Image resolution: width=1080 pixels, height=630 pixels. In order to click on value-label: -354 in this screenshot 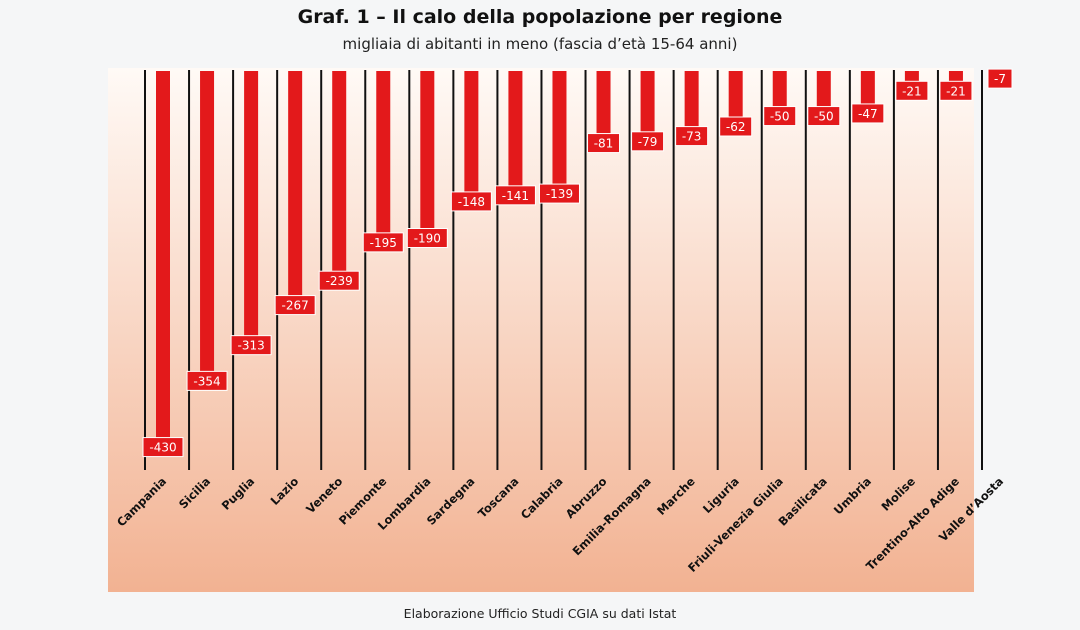, I will do `click(206, 381)`.